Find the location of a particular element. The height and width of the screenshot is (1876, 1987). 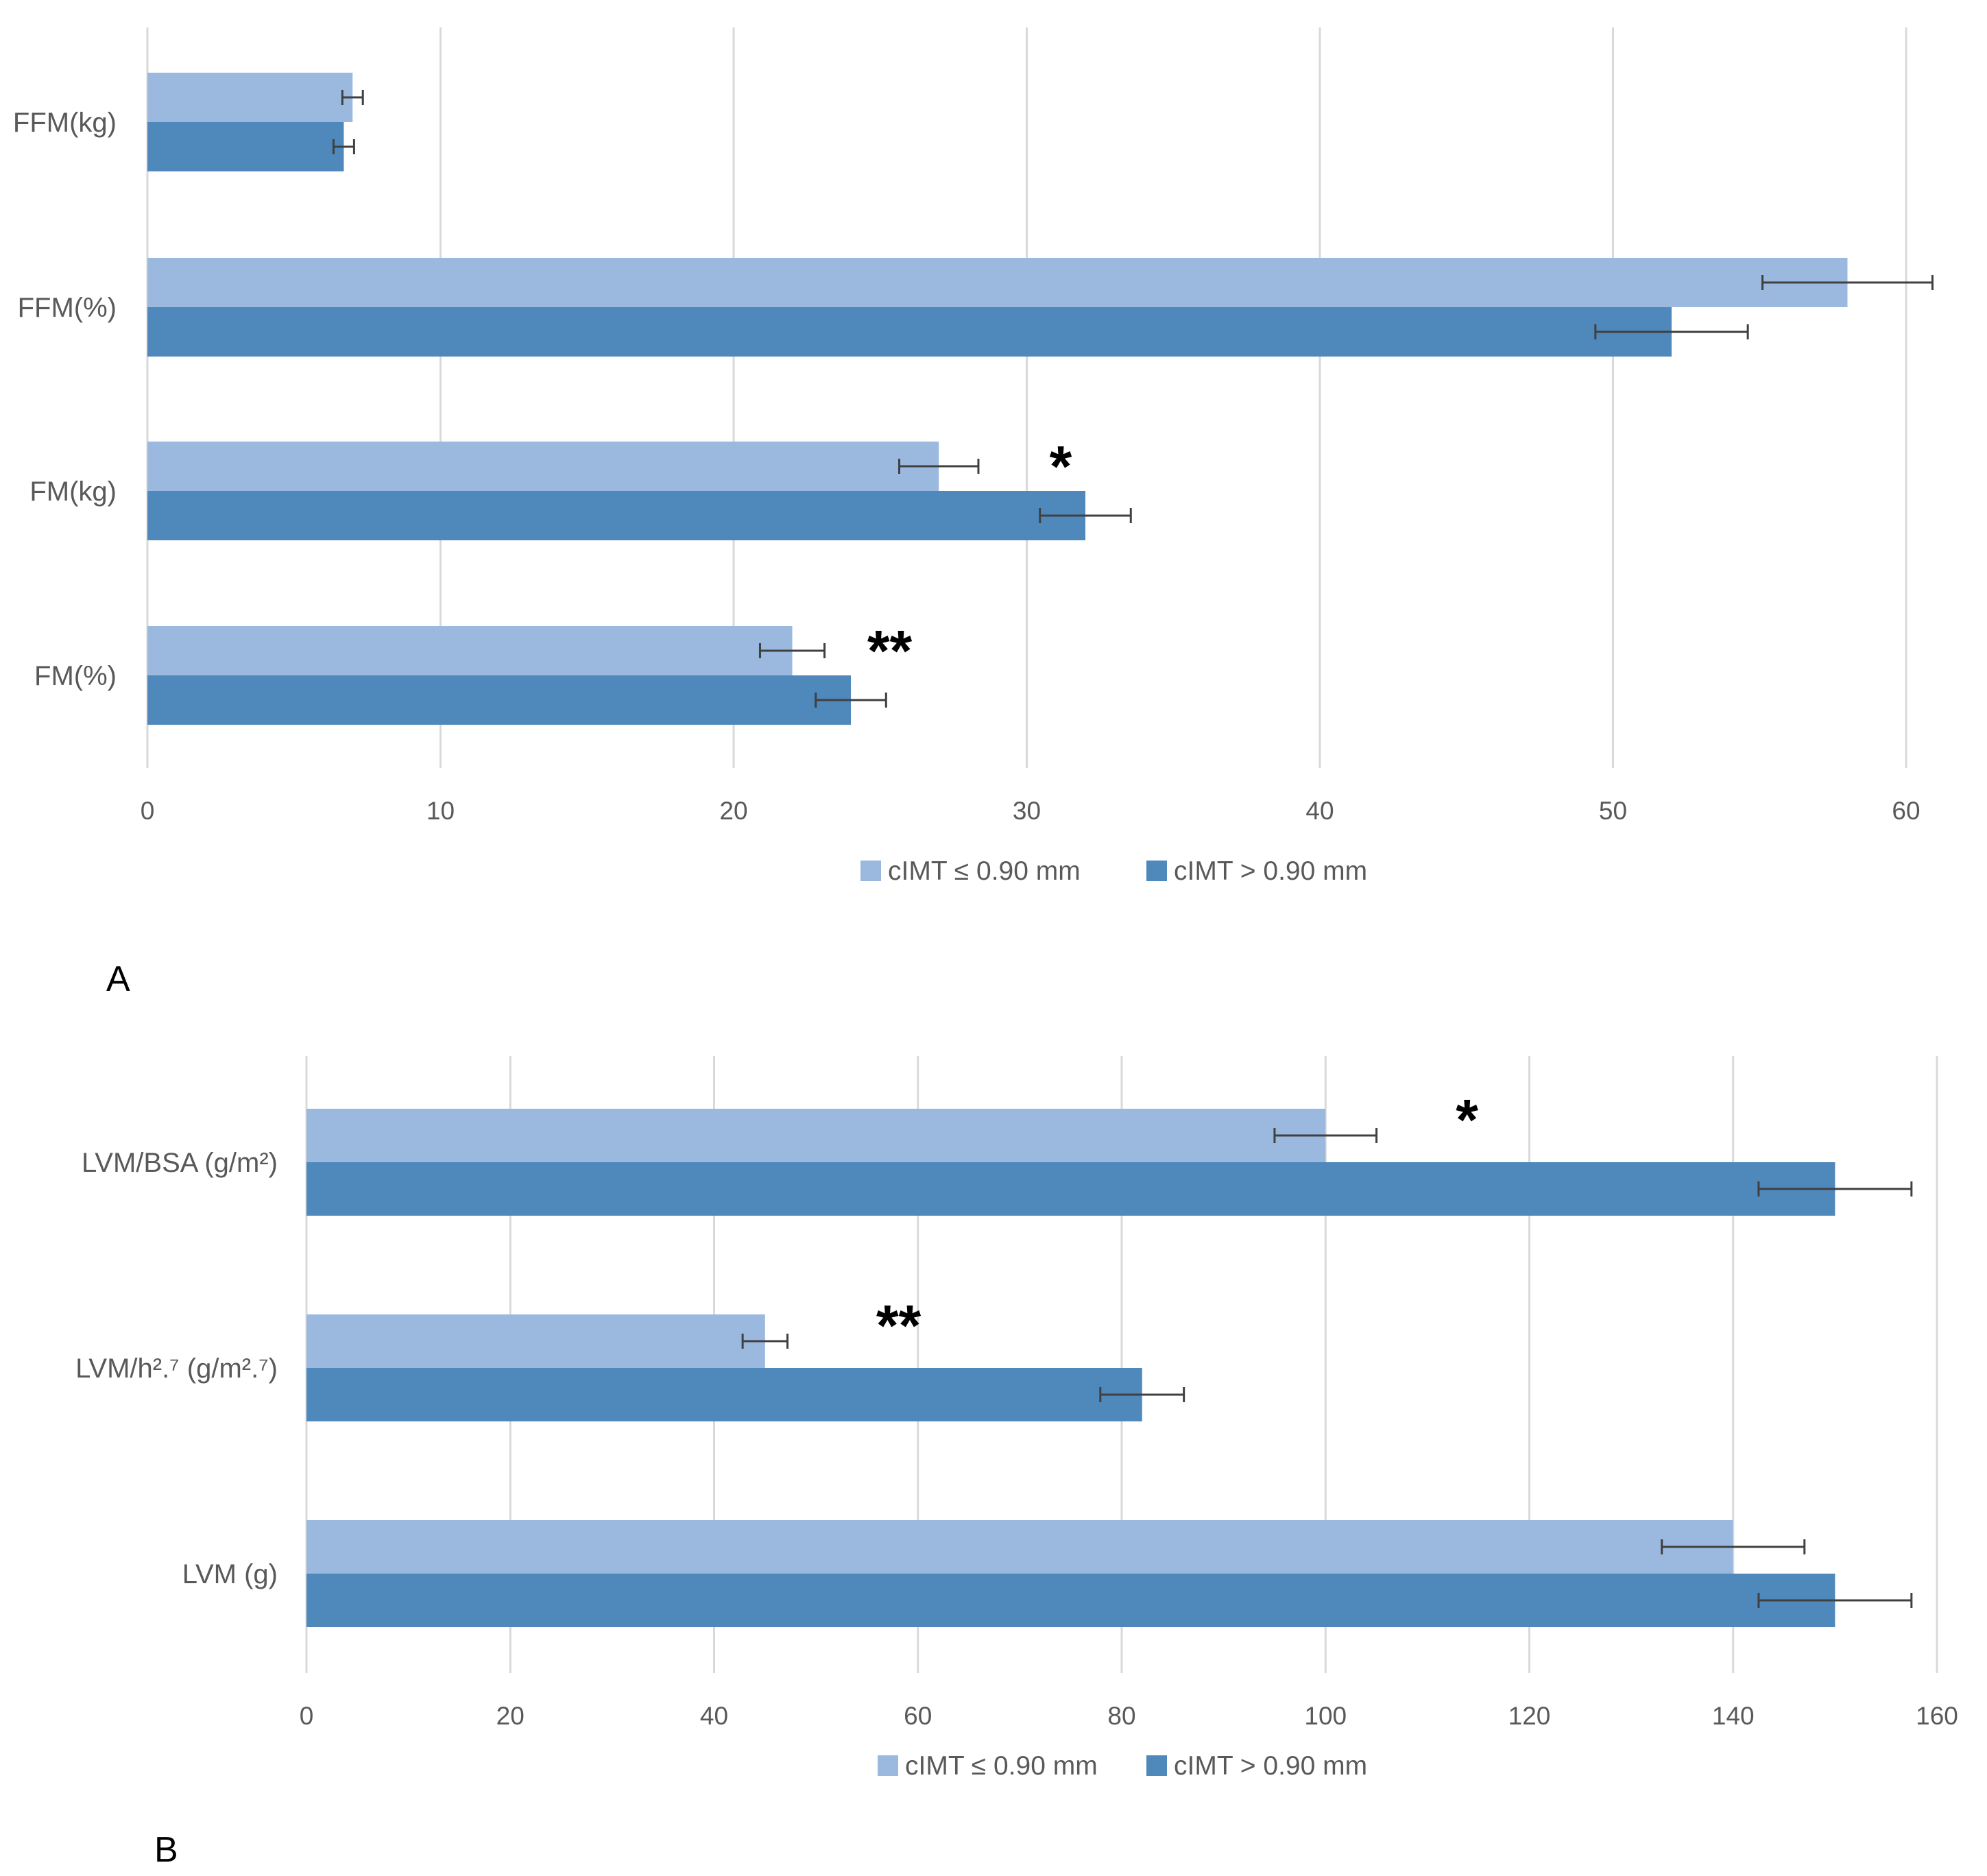

panel-label: A is located at coordinates (118, 979).